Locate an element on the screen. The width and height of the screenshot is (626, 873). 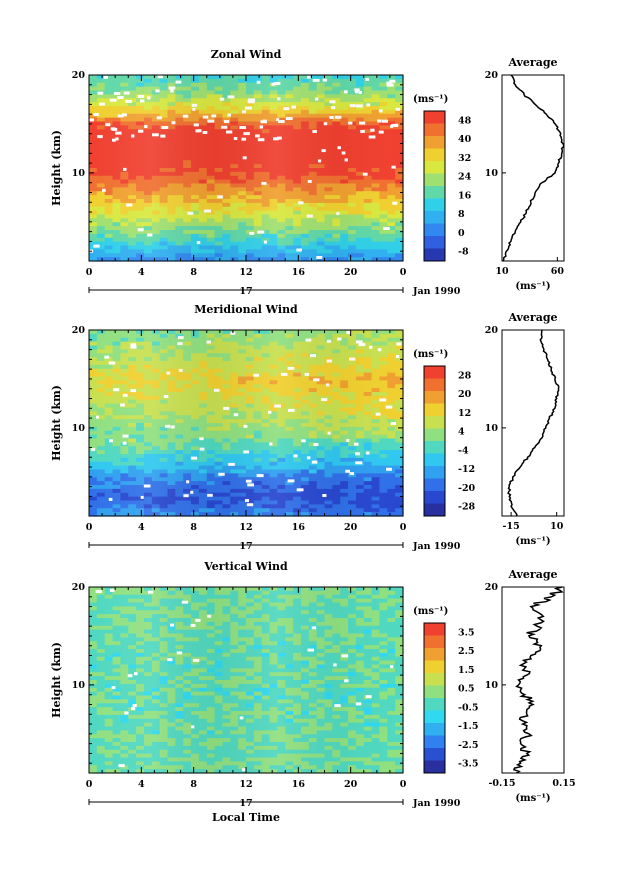
colorbar-tick-label: 4 is located at coordinates (461, 432).